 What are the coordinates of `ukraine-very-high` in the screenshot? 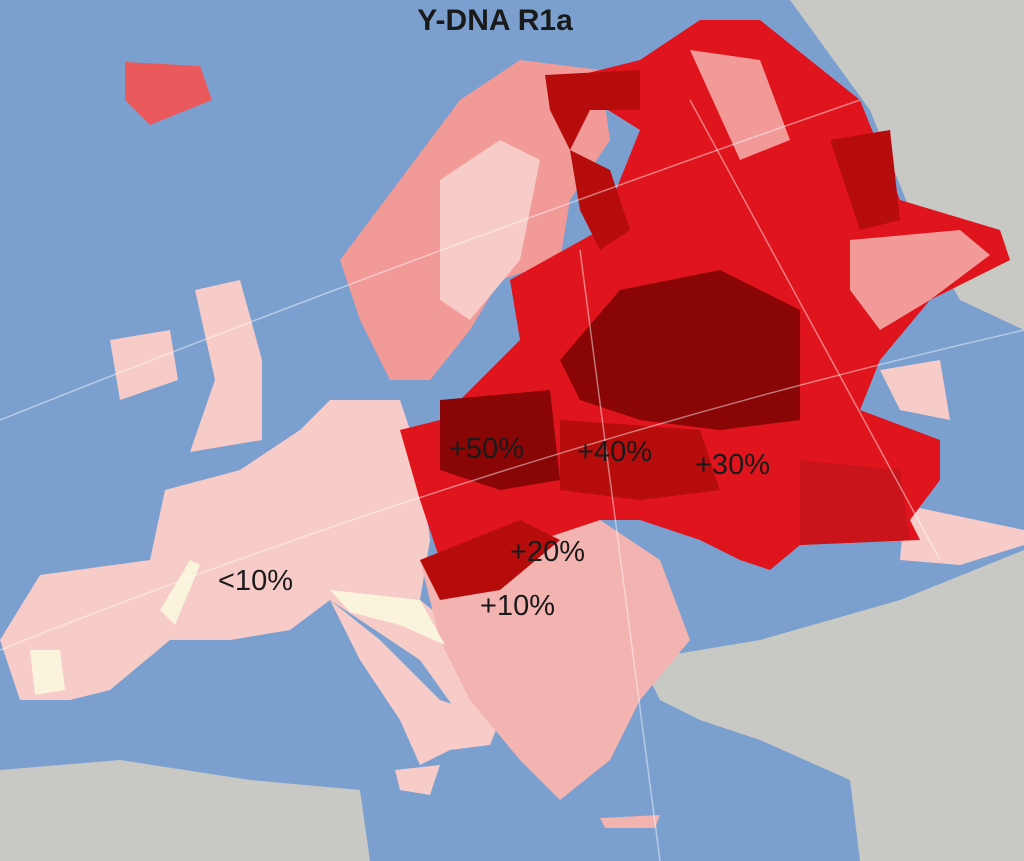 It's located at (640, 460).